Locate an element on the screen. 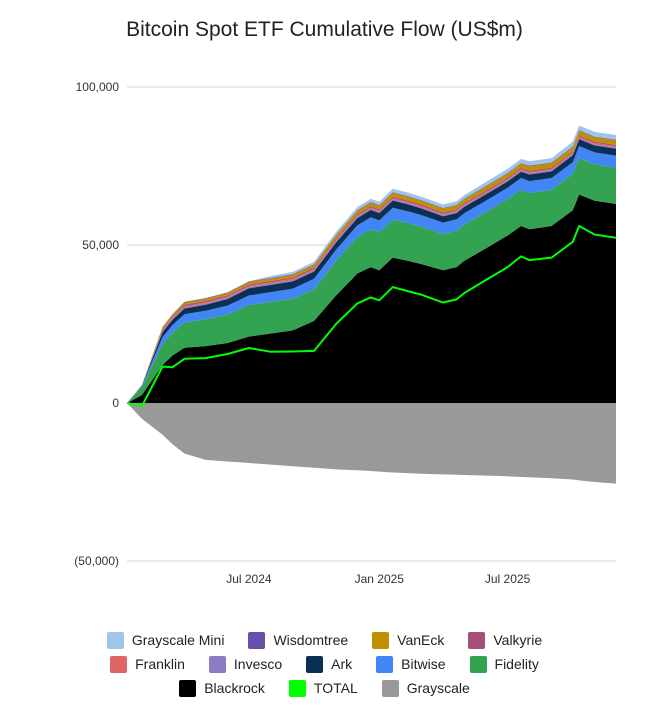 Image resolution: width=649 pixels, height=720 pixels. legend-label: Fidelity is located at coordinates (516, 664).